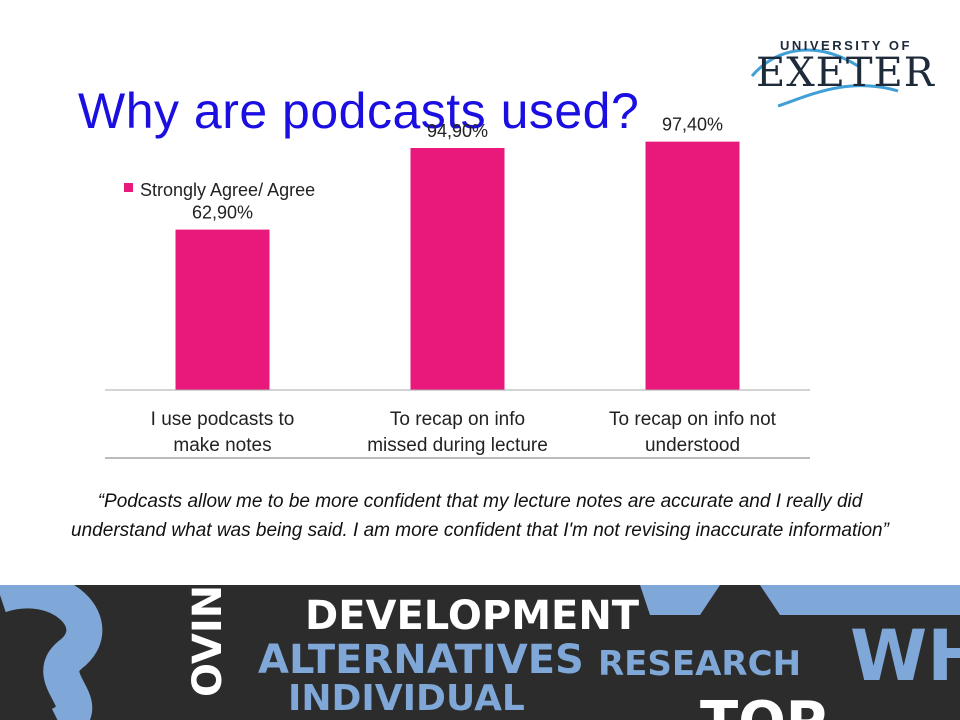 This screenshot has height=720, width=960. Describe the element at coordinates (457, 419) in the screenshot. I see `x-tick-label: To recap on info` at that location.